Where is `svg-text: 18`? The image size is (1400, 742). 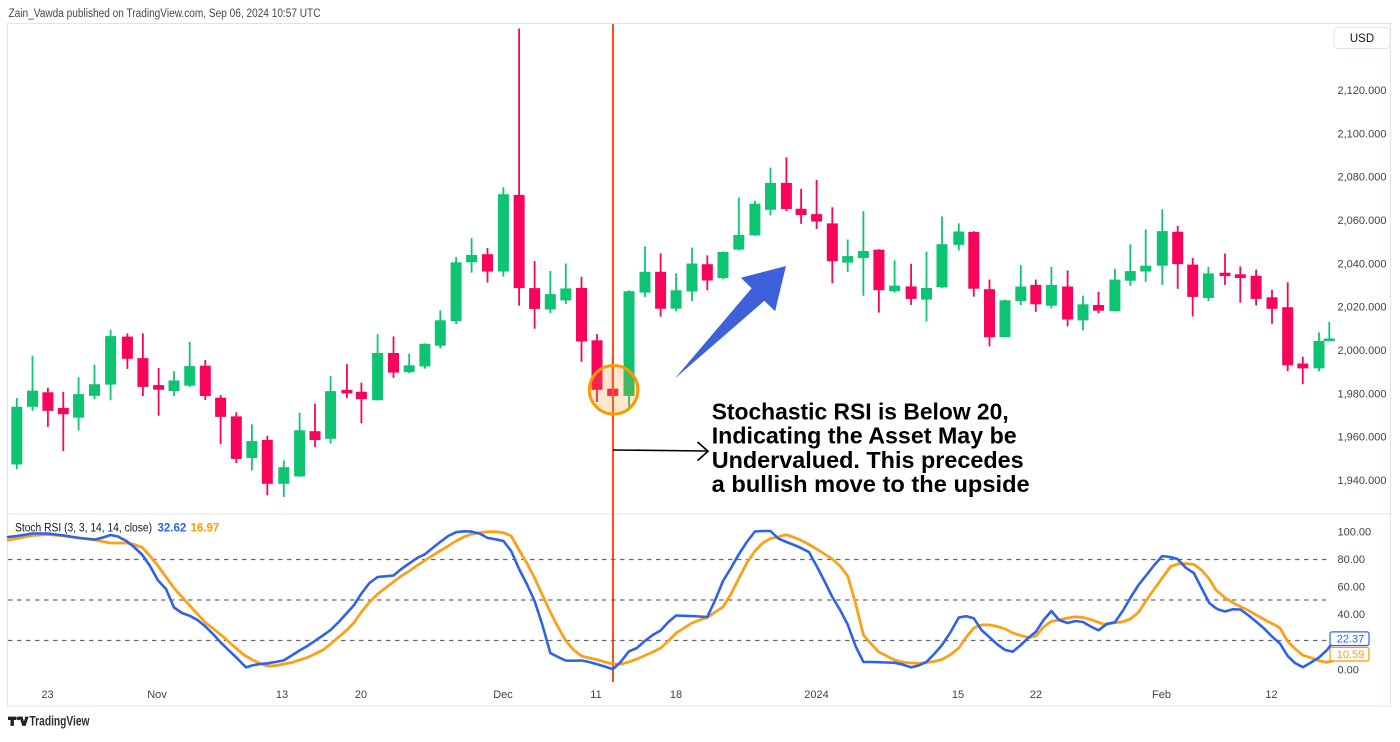
svg-text: 18 is located at coordinates (676, 695).